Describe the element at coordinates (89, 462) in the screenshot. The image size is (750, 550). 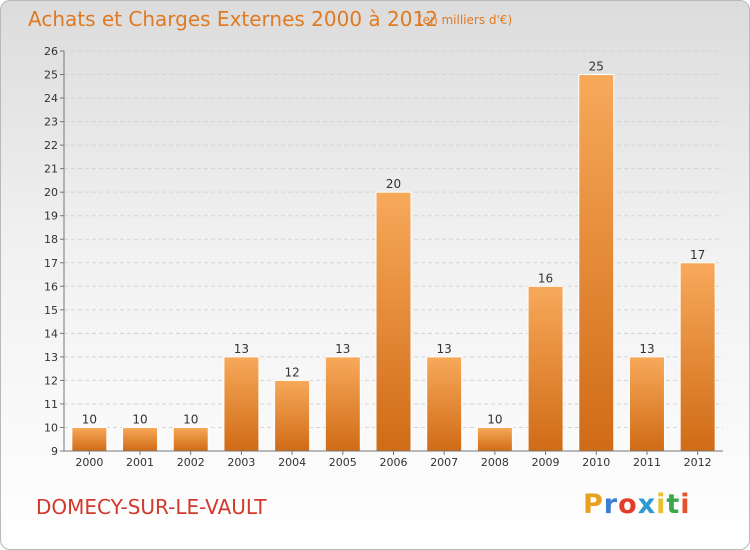
I see `x-tick-label: 2000` at that location.